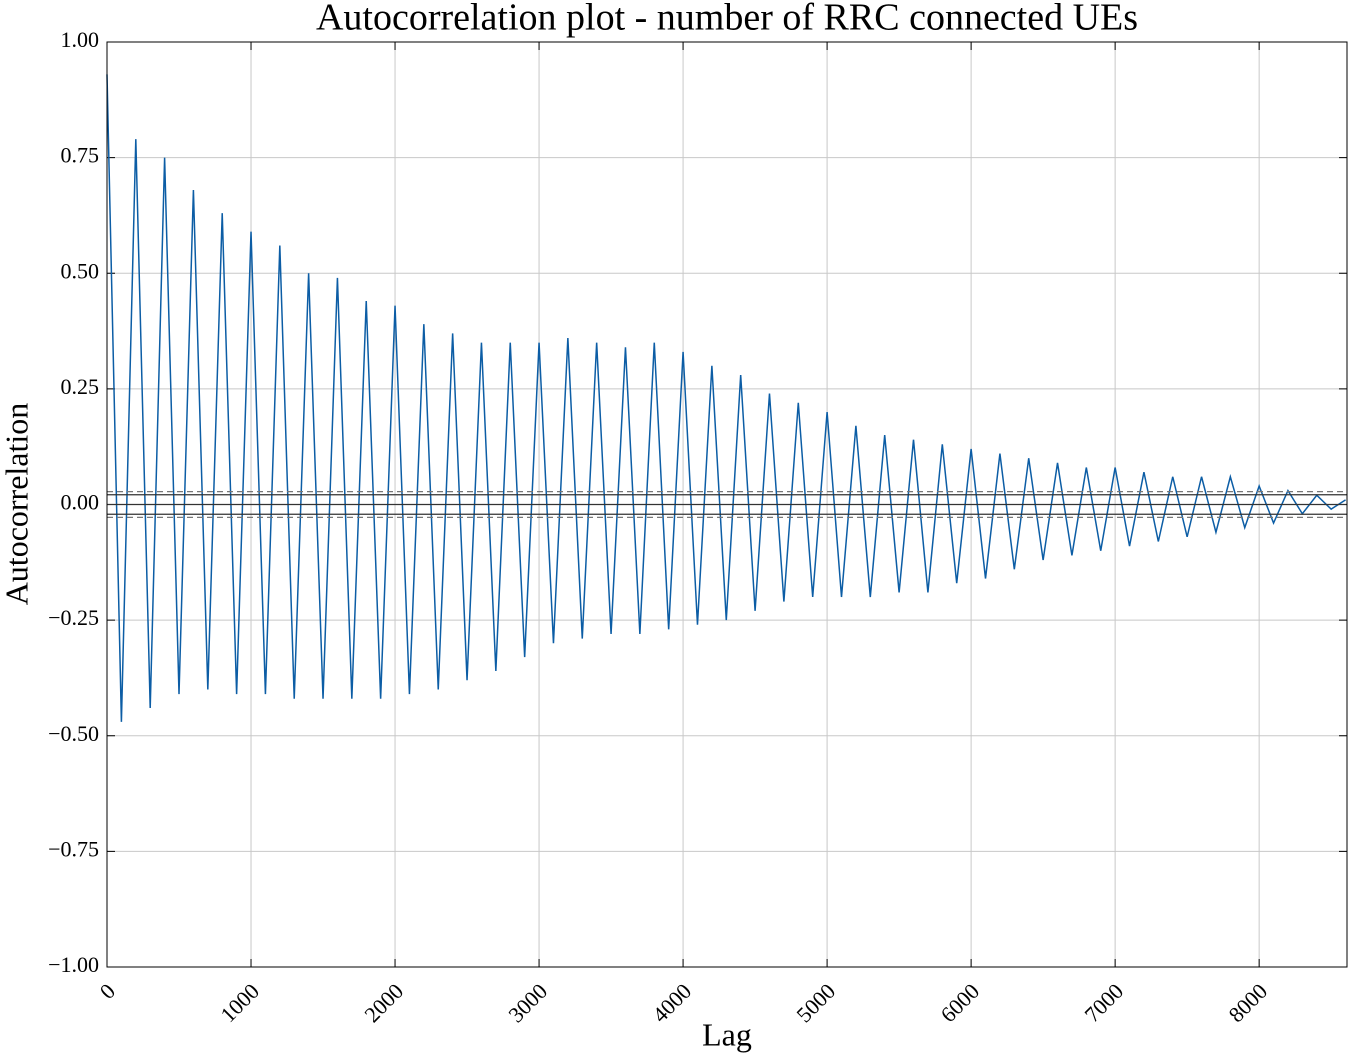  Describe the element at coordinates (73, 848) in the screenshot. I see `y-tick-label: −0.75` at that location.